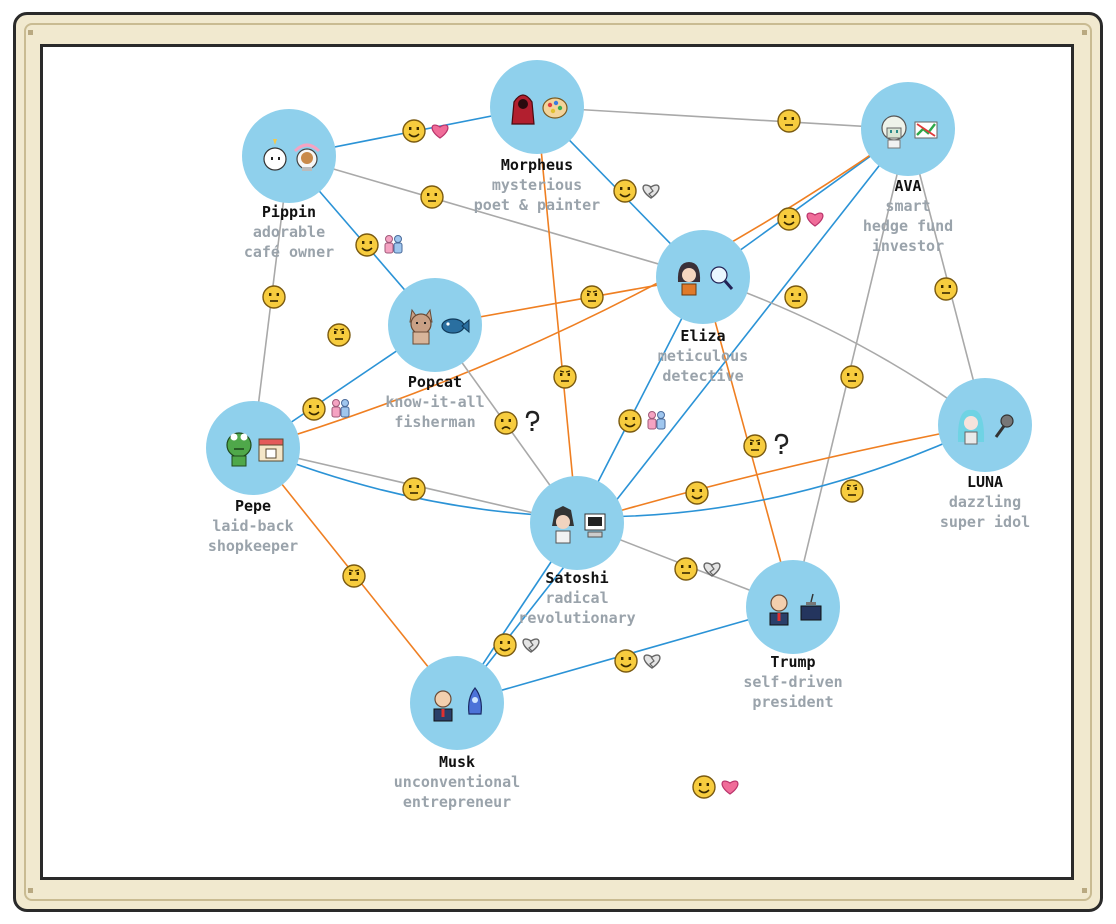 This screenshot has width=1116, height=924. What do you see at coordinates (907, 206) in the screenshot?
I see `node-description: smart` at bounding box center [907, 206].